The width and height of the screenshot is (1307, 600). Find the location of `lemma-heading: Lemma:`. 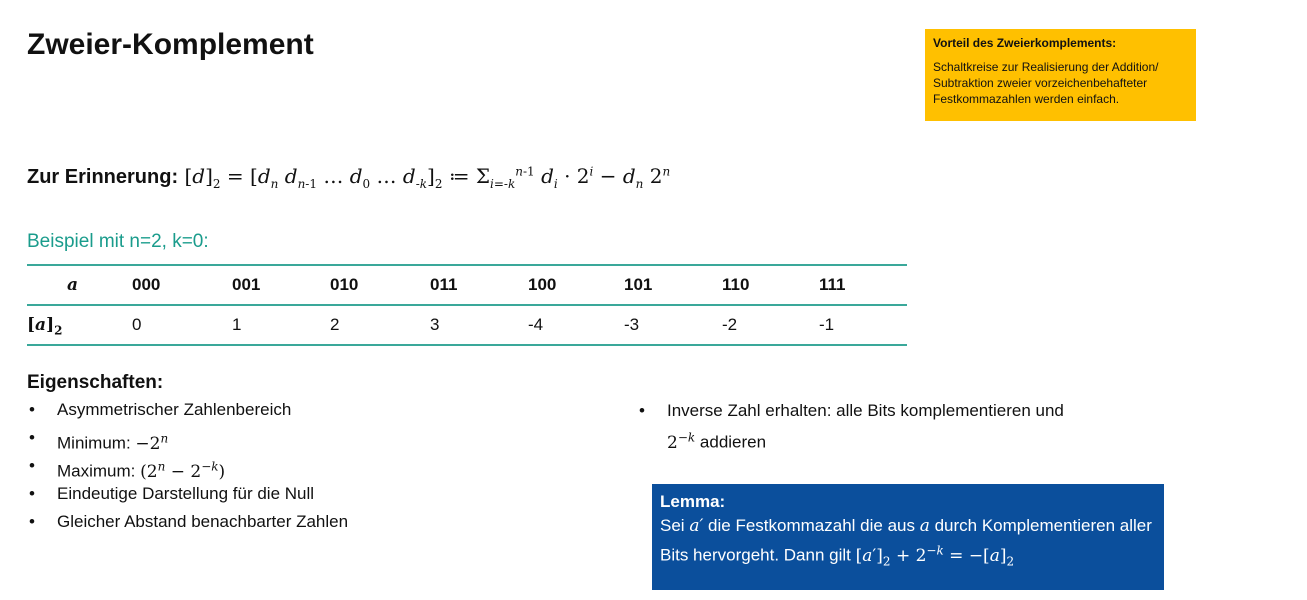

lemma-heading: Lemma: is located at coordinates (693, 501).